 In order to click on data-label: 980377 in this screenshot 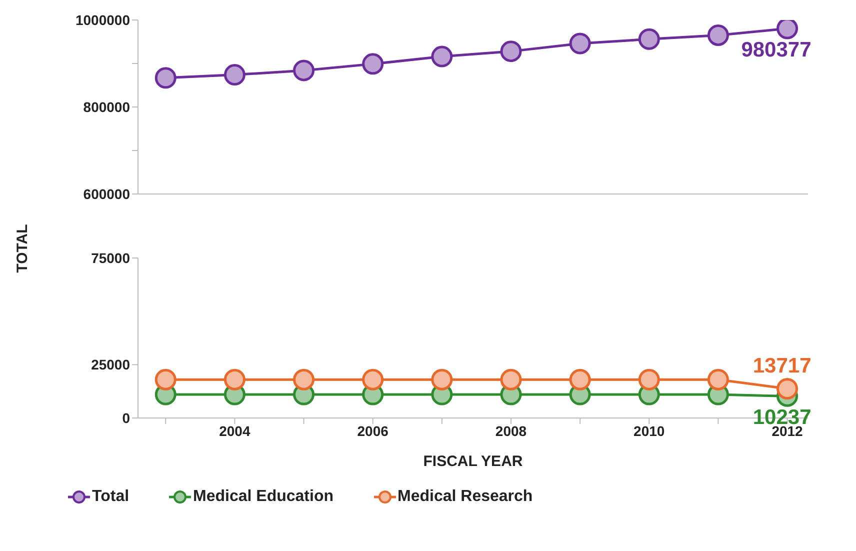, I will do `click(776, 50)`.